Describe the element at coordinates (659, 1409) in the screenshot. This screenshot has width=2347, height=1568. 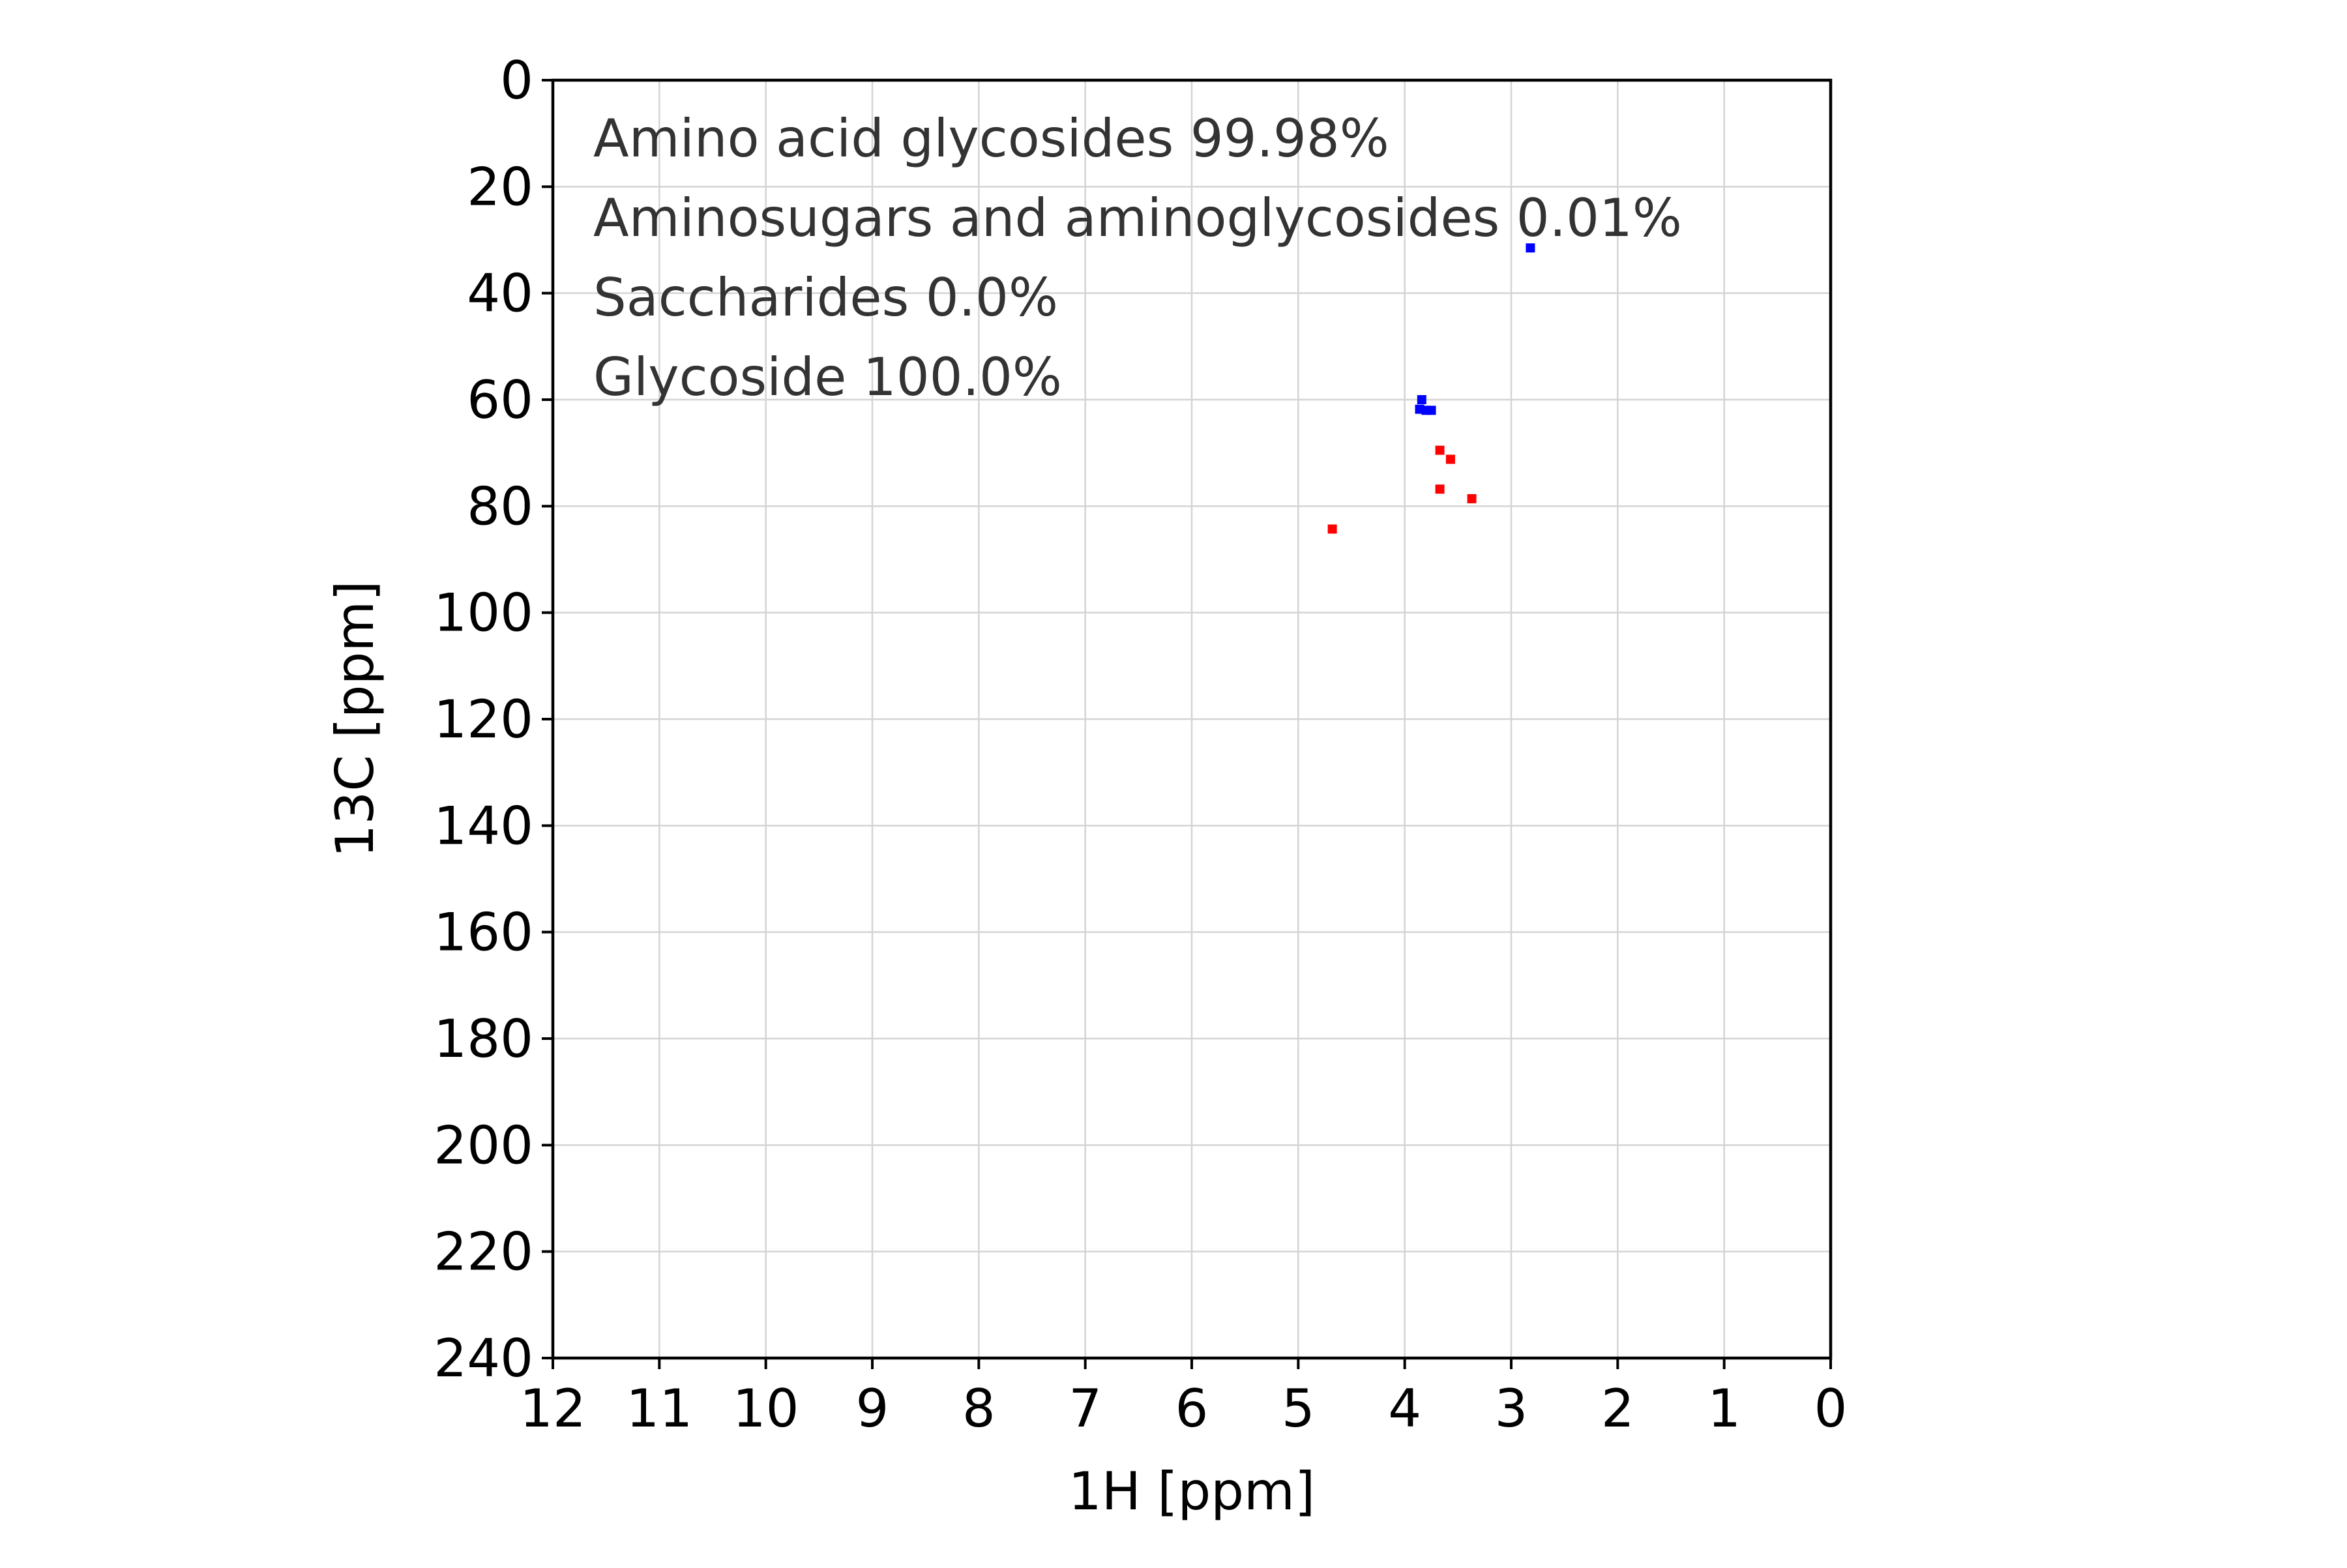
I see `x-tick-label: 11` at that location.